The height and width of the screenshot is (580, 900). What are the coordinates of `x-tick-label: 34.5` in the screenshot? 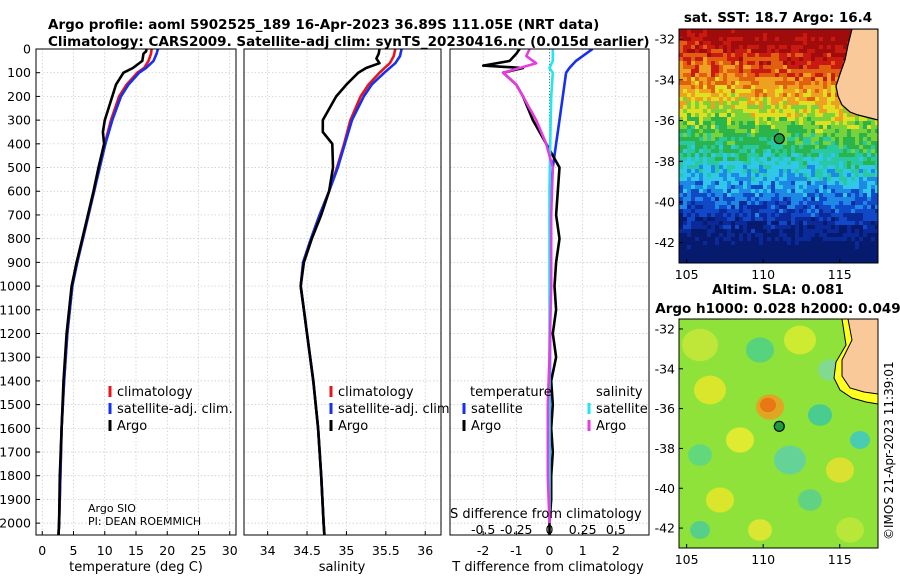 It's located at (307, 550).